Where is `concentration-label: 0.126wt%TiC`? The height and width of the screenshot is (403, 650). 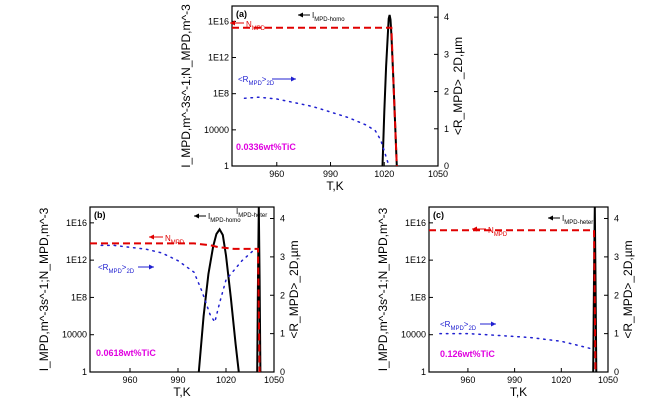 concentration-label: 0.126wt%TiC is located at coordinates (467, 354).